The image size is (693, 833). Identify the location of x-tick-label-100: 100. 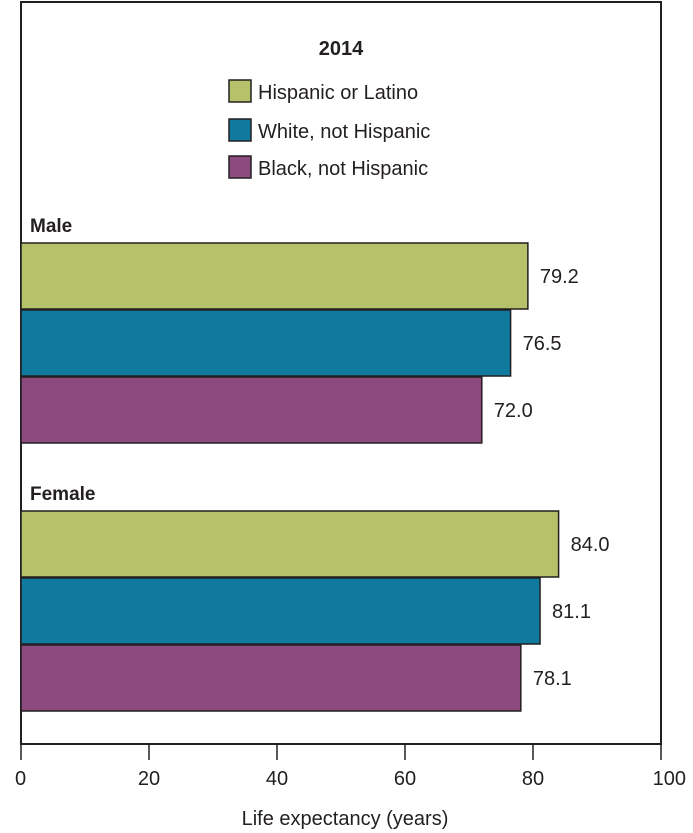
(669, 779).